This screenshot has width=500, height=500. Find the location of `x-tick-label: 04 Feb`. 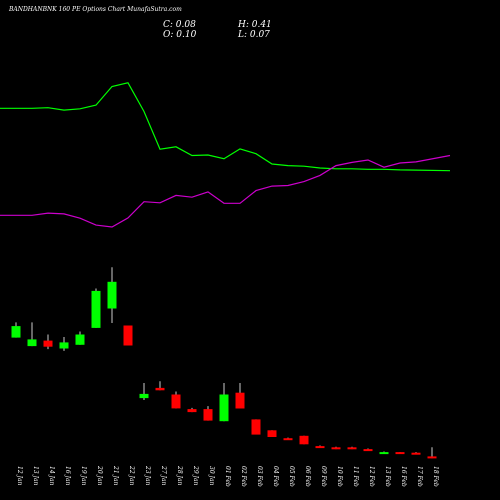

x-tick-label: 04 Feb is located at coordinates (275, 476).